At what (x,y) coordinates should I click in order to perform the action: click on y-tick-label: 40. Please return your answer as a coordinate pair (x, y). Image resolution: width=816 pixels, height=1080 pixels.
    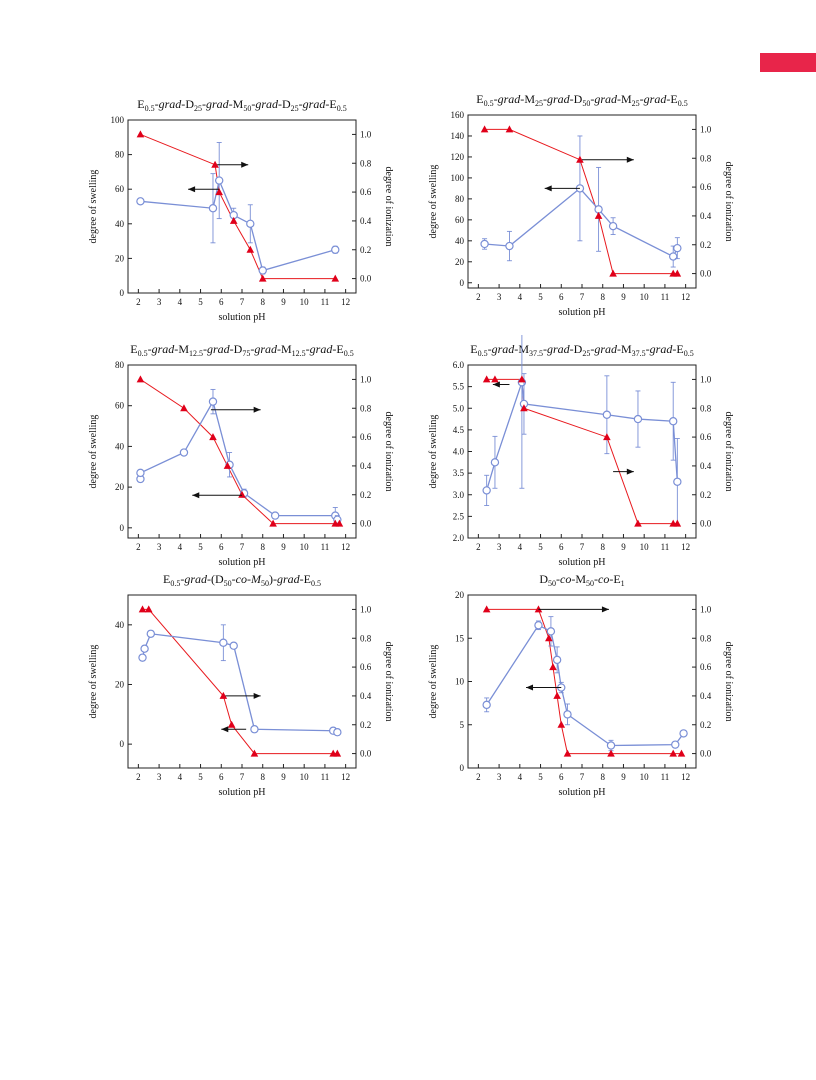
    Looking at the image, I should click on (460, 241).